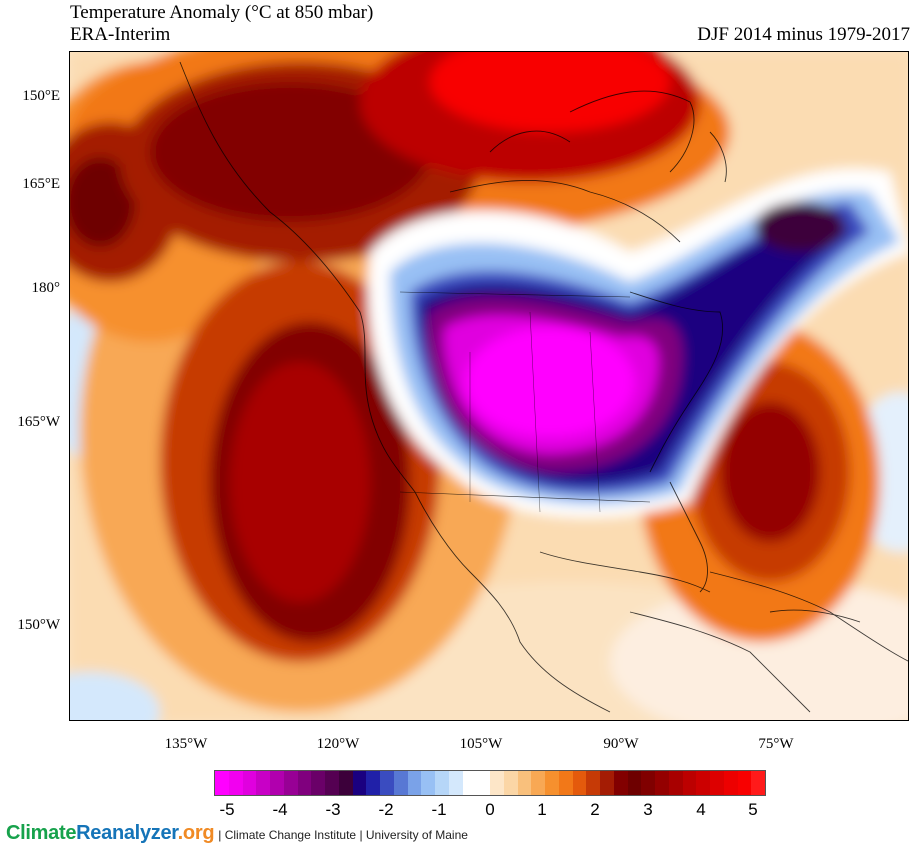 The image size is (916, 853). Describe the element at coordinates (776, 744) in the screenshot. I see `lon-label-75w: 75°W` at that location.